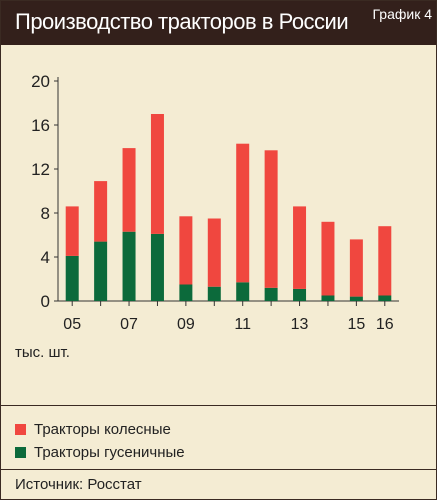  I want to click on chart-title: Производство тракторов в России, so click(182, 21).